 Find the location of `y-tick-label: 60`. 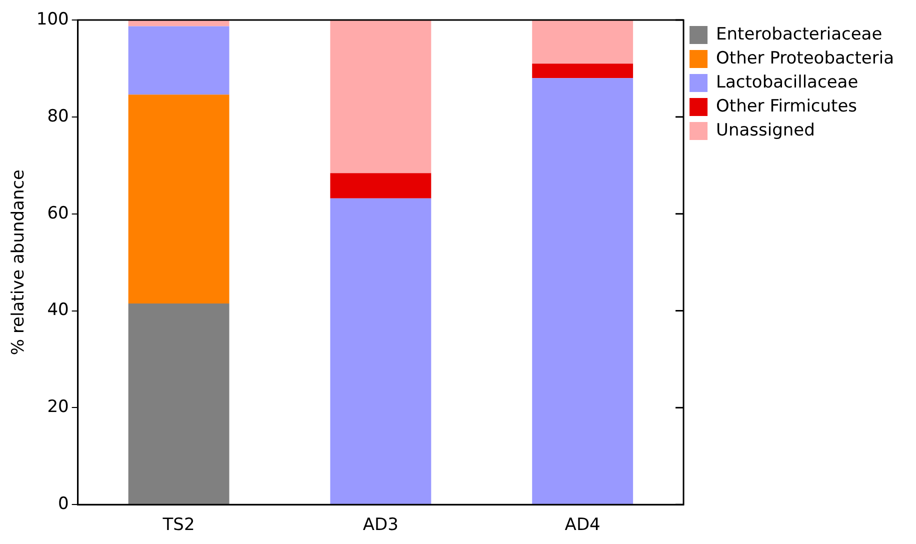

y-tick-label: 60 is located at coordinates (58, 213).